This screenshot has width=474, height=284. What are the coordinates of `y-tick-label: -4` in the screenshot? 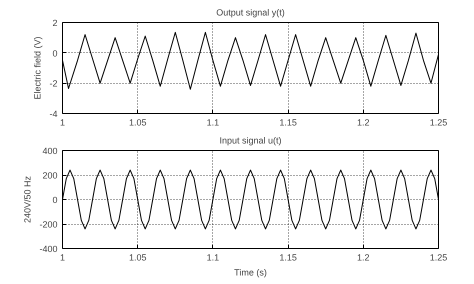 It's located at (54, 114).